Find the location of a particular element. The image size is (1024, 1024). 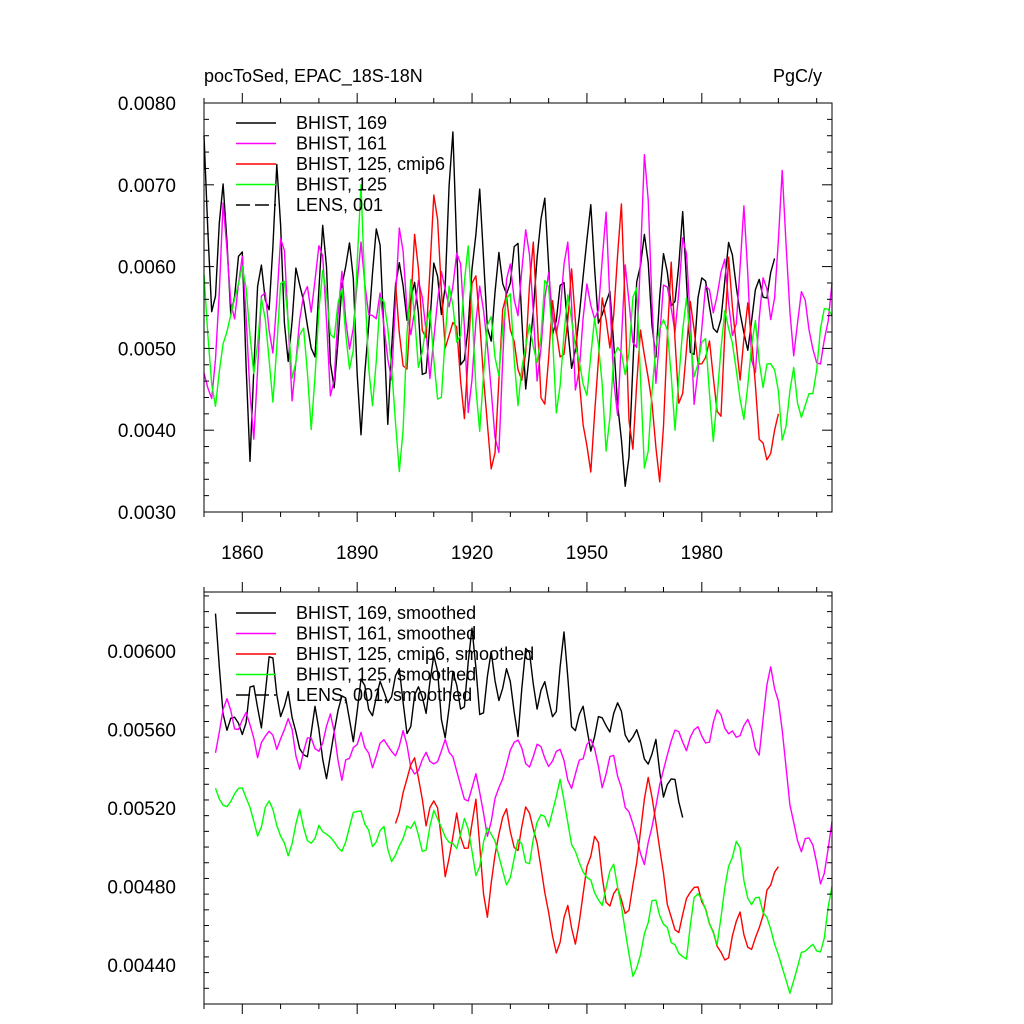

y-tick-label: 0.00560 is located at coordinates (141, 730).